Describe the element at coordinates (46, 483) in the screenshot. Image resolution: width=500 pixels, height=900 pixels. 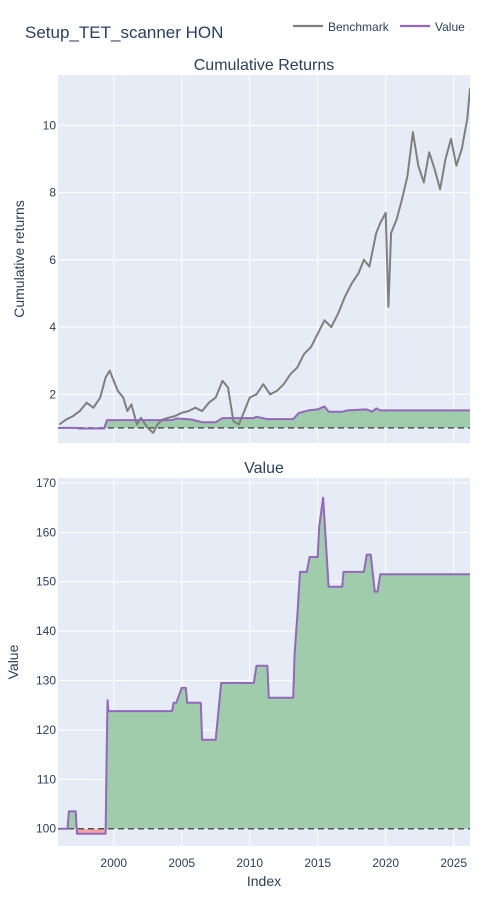
I see `y-tick-label: 170` at that location.